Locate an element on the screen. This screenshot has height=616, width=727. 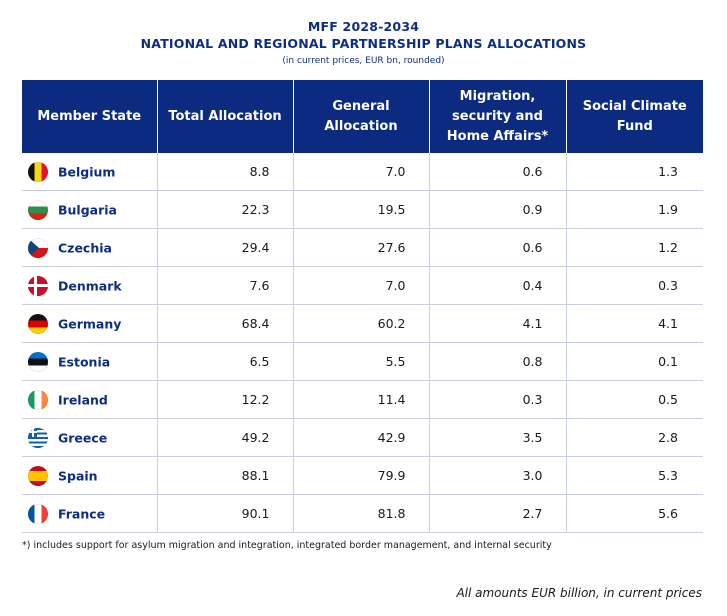
cell-member-state: France is located at coordinates (90, 513).